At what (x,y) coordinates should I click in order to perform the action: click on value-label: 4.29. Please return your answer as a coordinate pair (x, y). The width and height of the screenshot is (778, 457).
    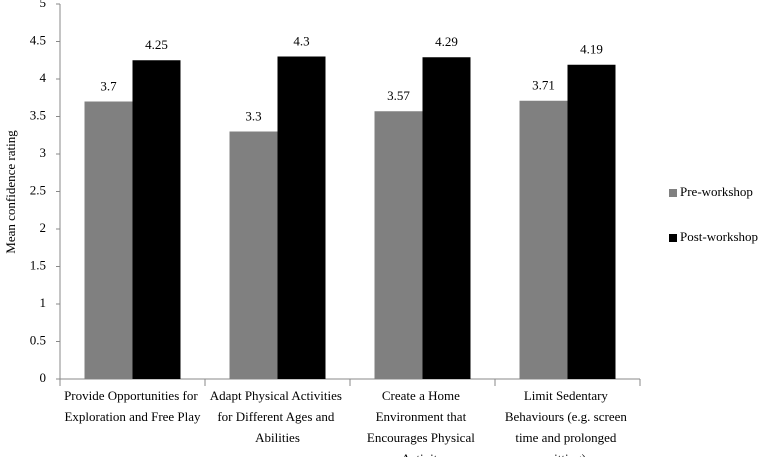
    Looking at the image, I should click on (446, 41).